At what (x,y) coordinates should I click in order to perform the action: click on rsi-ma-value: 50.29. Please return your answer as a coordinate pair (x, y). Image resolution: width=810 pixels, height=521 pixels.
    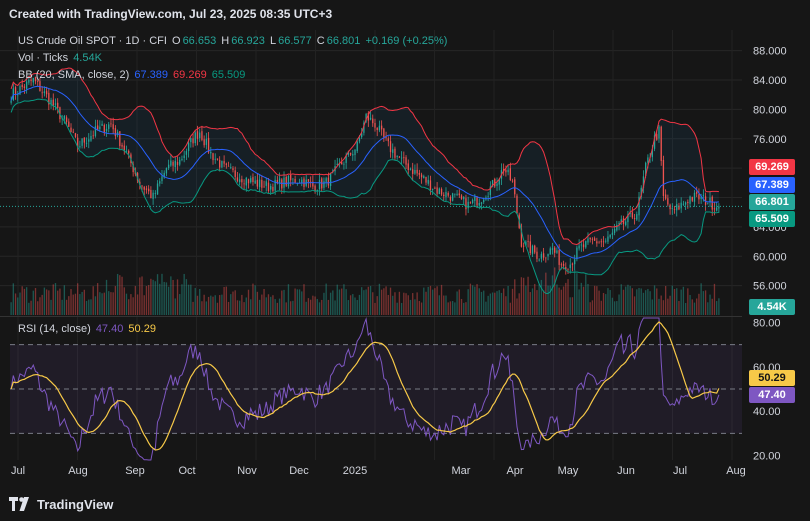
    Looking at the image, I should click on (142, 329).